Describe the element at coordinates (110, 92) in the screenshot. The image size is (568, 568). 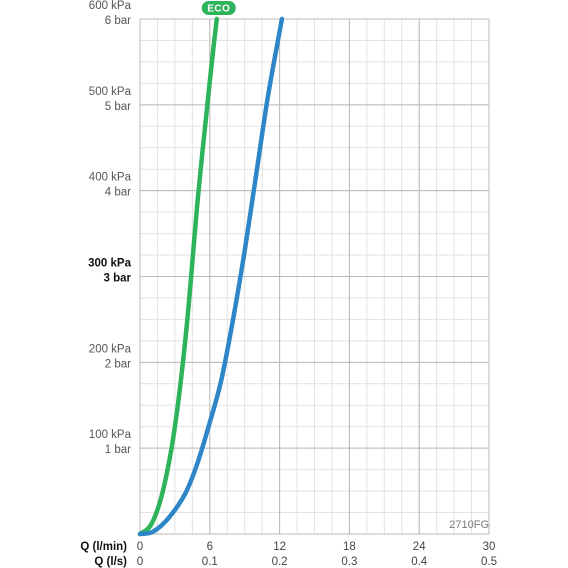
I see `y-tick-label-kpa: 500 kPa` at that location.